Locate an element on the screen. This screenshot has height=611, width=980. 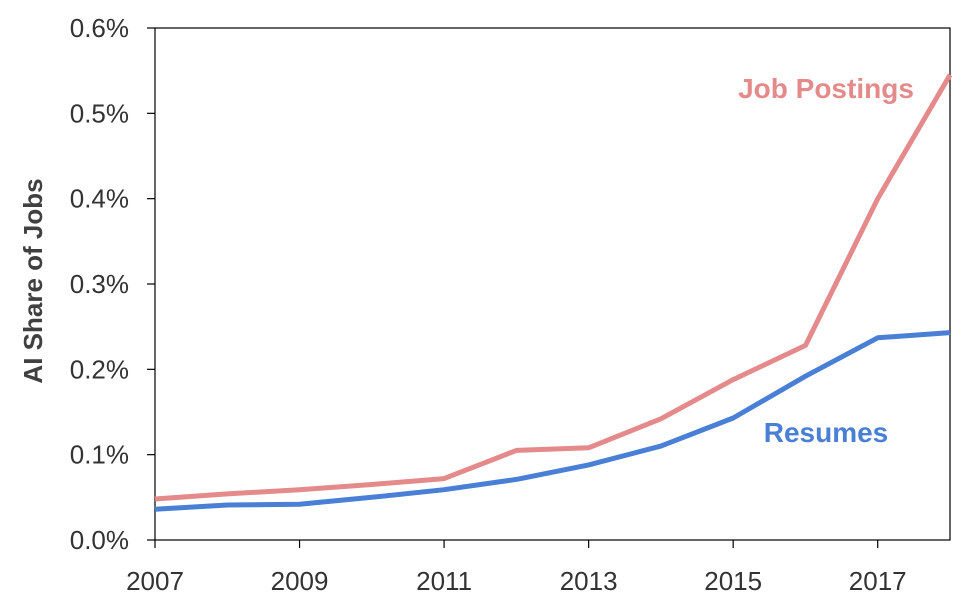
x-tick-label: 2007 is located at coordinates (155, 581).